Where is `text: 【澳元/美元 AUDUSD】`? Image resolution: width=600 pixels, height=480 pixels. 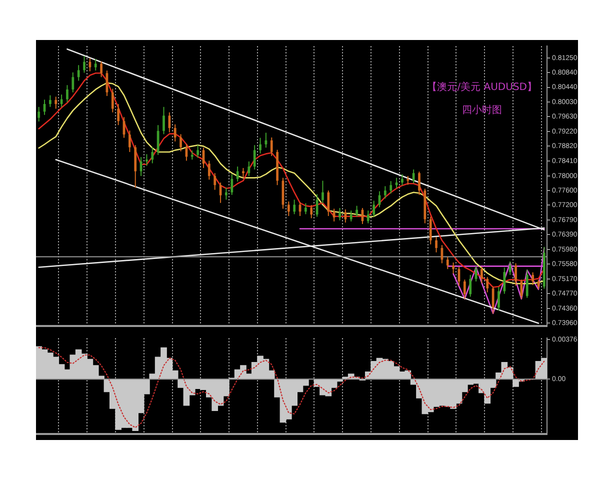
text: 【澳元/美元 AUDUSD】 is located at coordinates (482, 86).